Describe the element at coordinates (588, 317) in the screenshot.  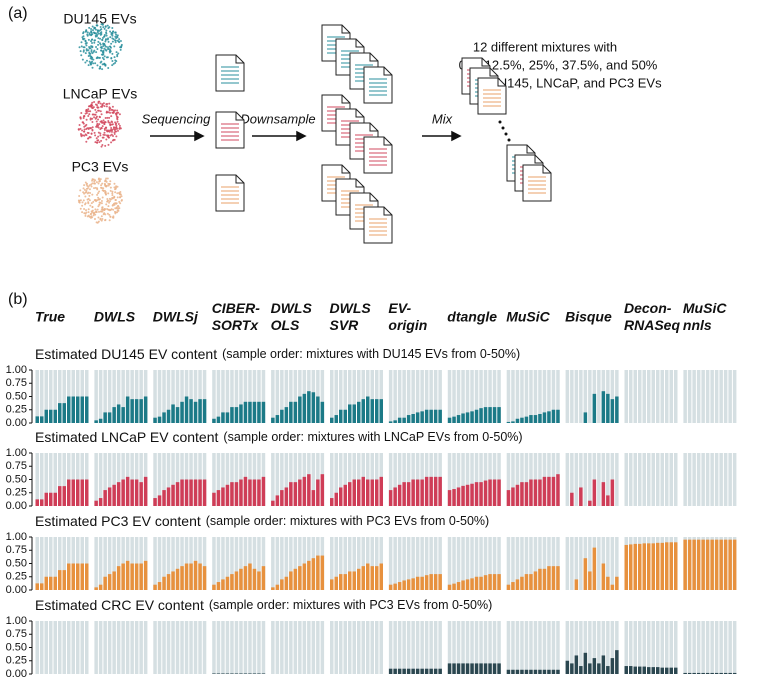
I see `method-header: Bisque` at that location.